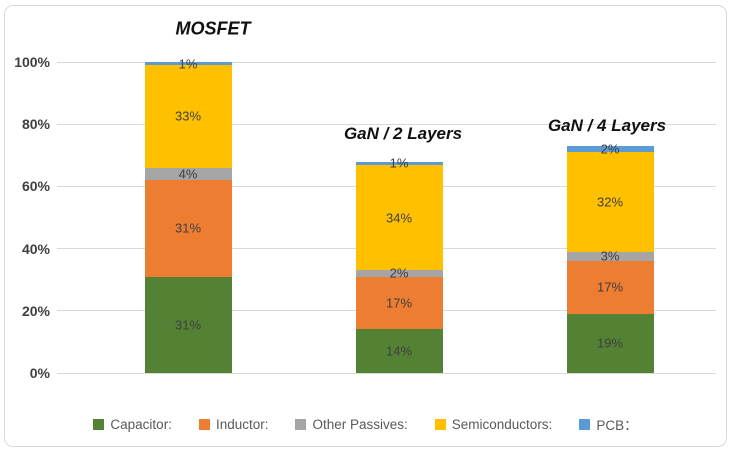 The width and height of the screenshot is (731, 451). I want to click on legend-item: Other Passives:, so click(351, 424).